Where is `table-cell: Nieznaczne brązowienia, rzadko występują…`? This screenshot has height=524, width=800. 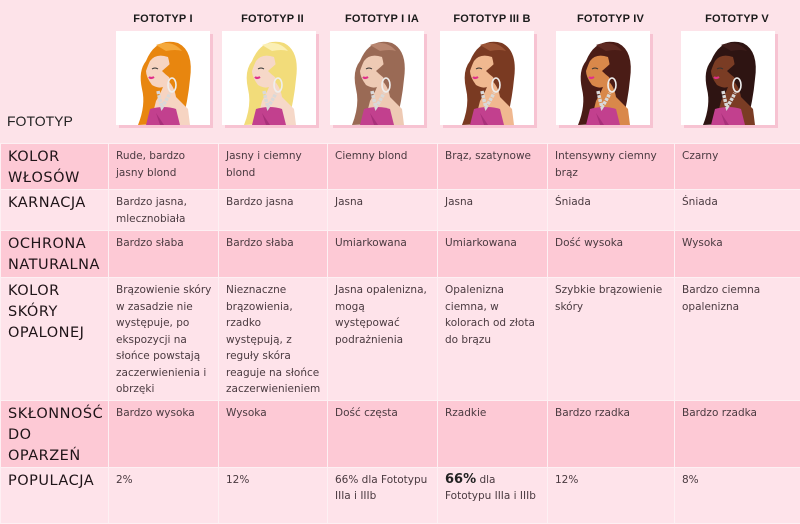 table-cell: Nieznaczne brązowienia, rzadko występują… is located at coordinates (273, 339).